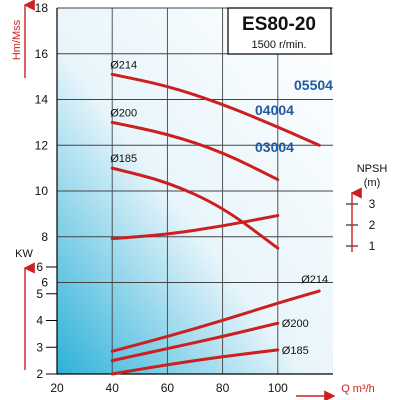 This screenshot has width=400, height=400. Describe the element at coordinates (42, 100) in the screenshot. I see `head-tick-label: 14` at that location.